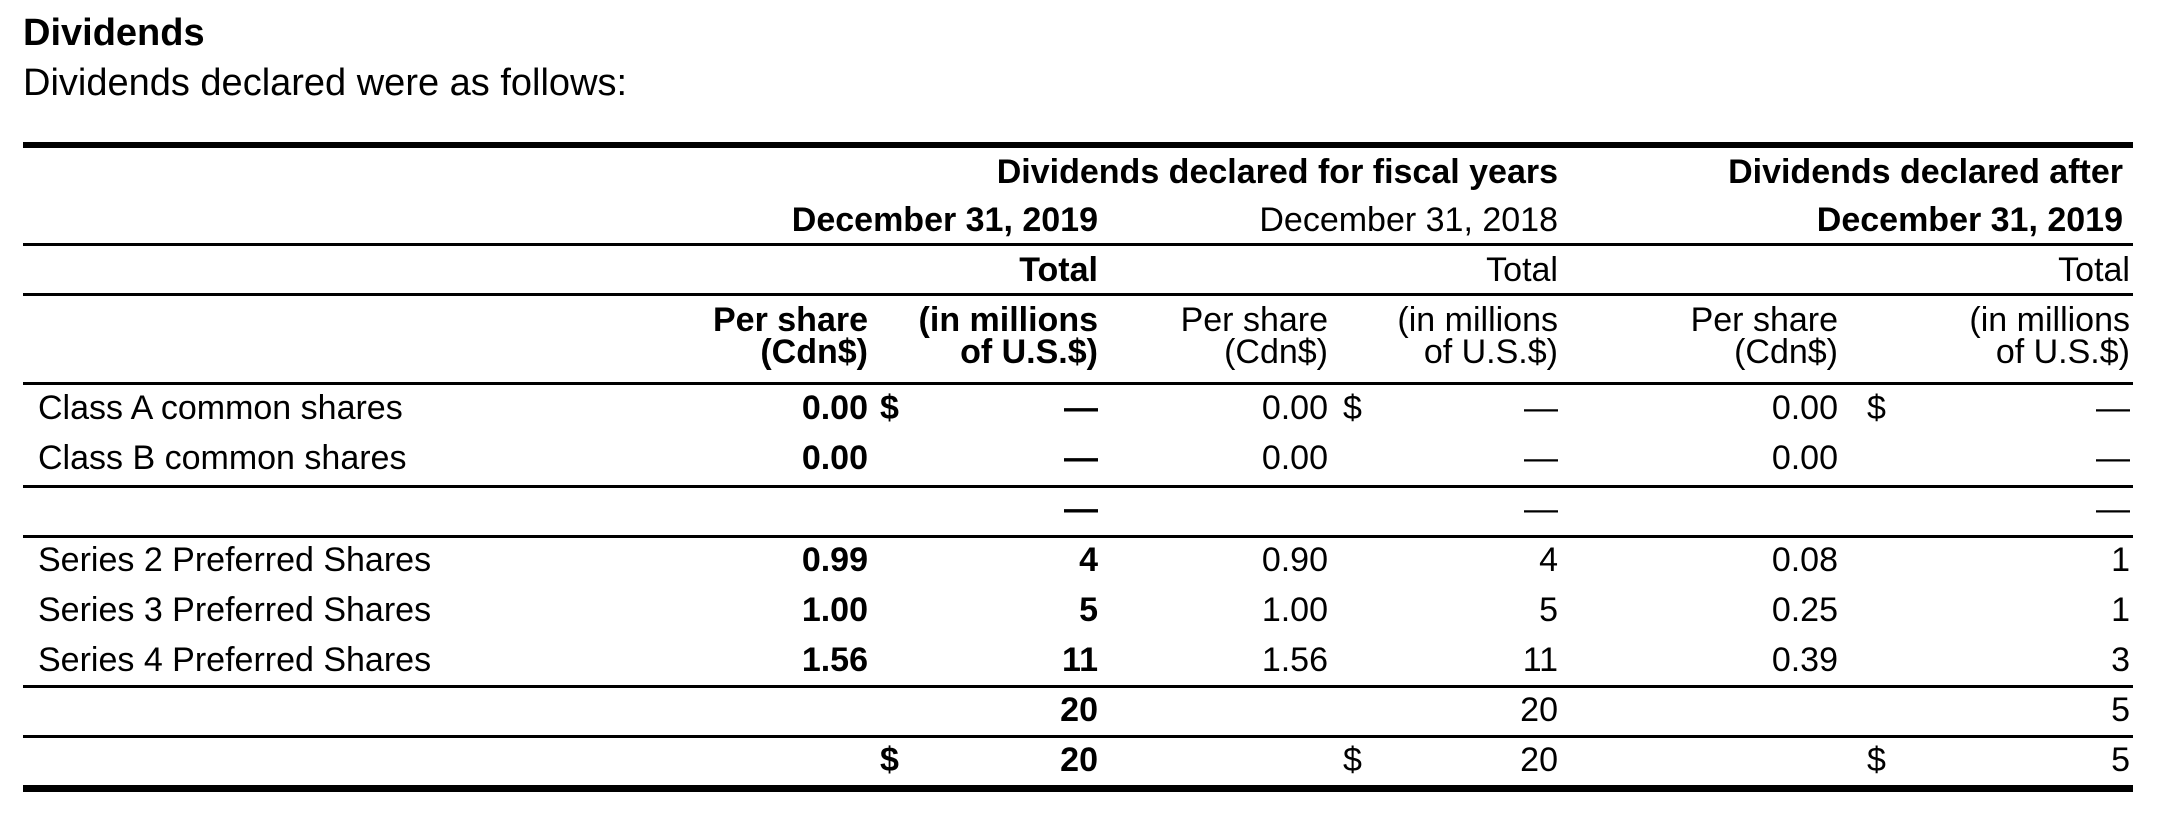 The image size is (2157, 826). I want to click on header-millions-after: (in millions, so click(2049, 320).